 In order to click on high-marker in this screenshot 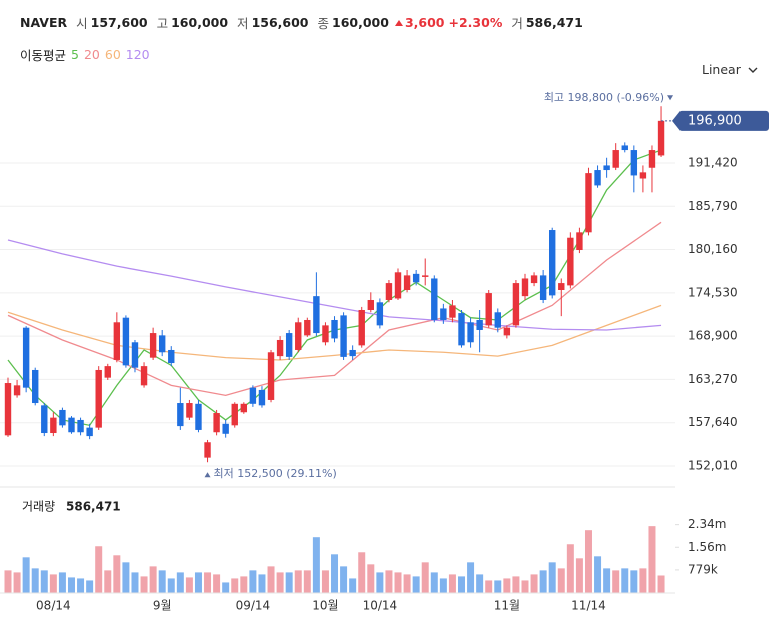, I will do `click(670, 98)`.